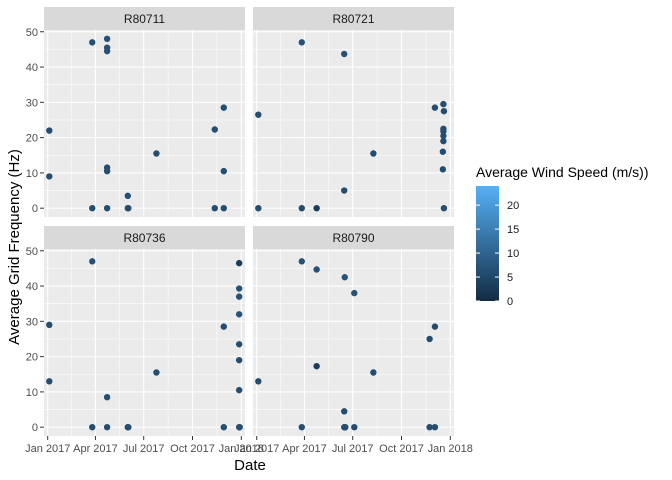 This screenshot has width=672, height=480. I want to click on facet-strip-label: R80736, so click(144, 238).